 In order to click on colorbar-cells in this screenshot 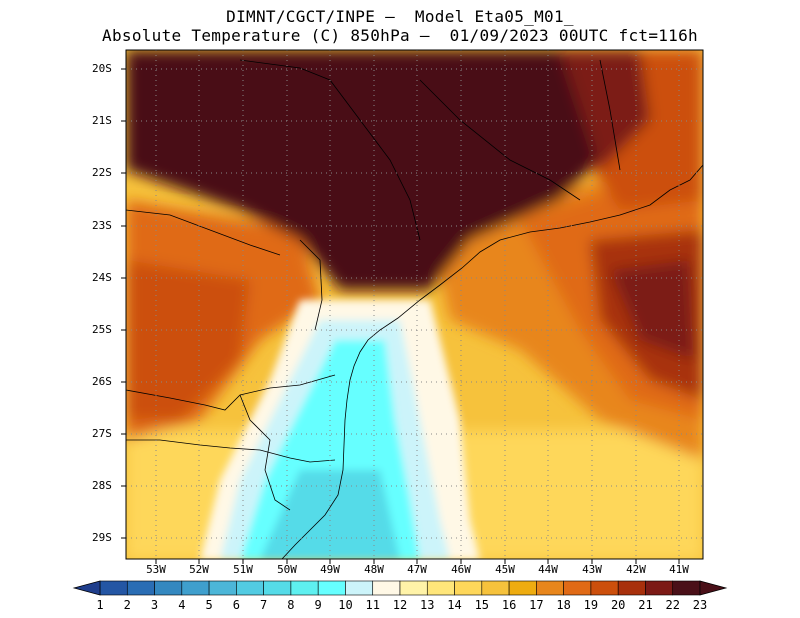, I will do `click(400, 588)`.